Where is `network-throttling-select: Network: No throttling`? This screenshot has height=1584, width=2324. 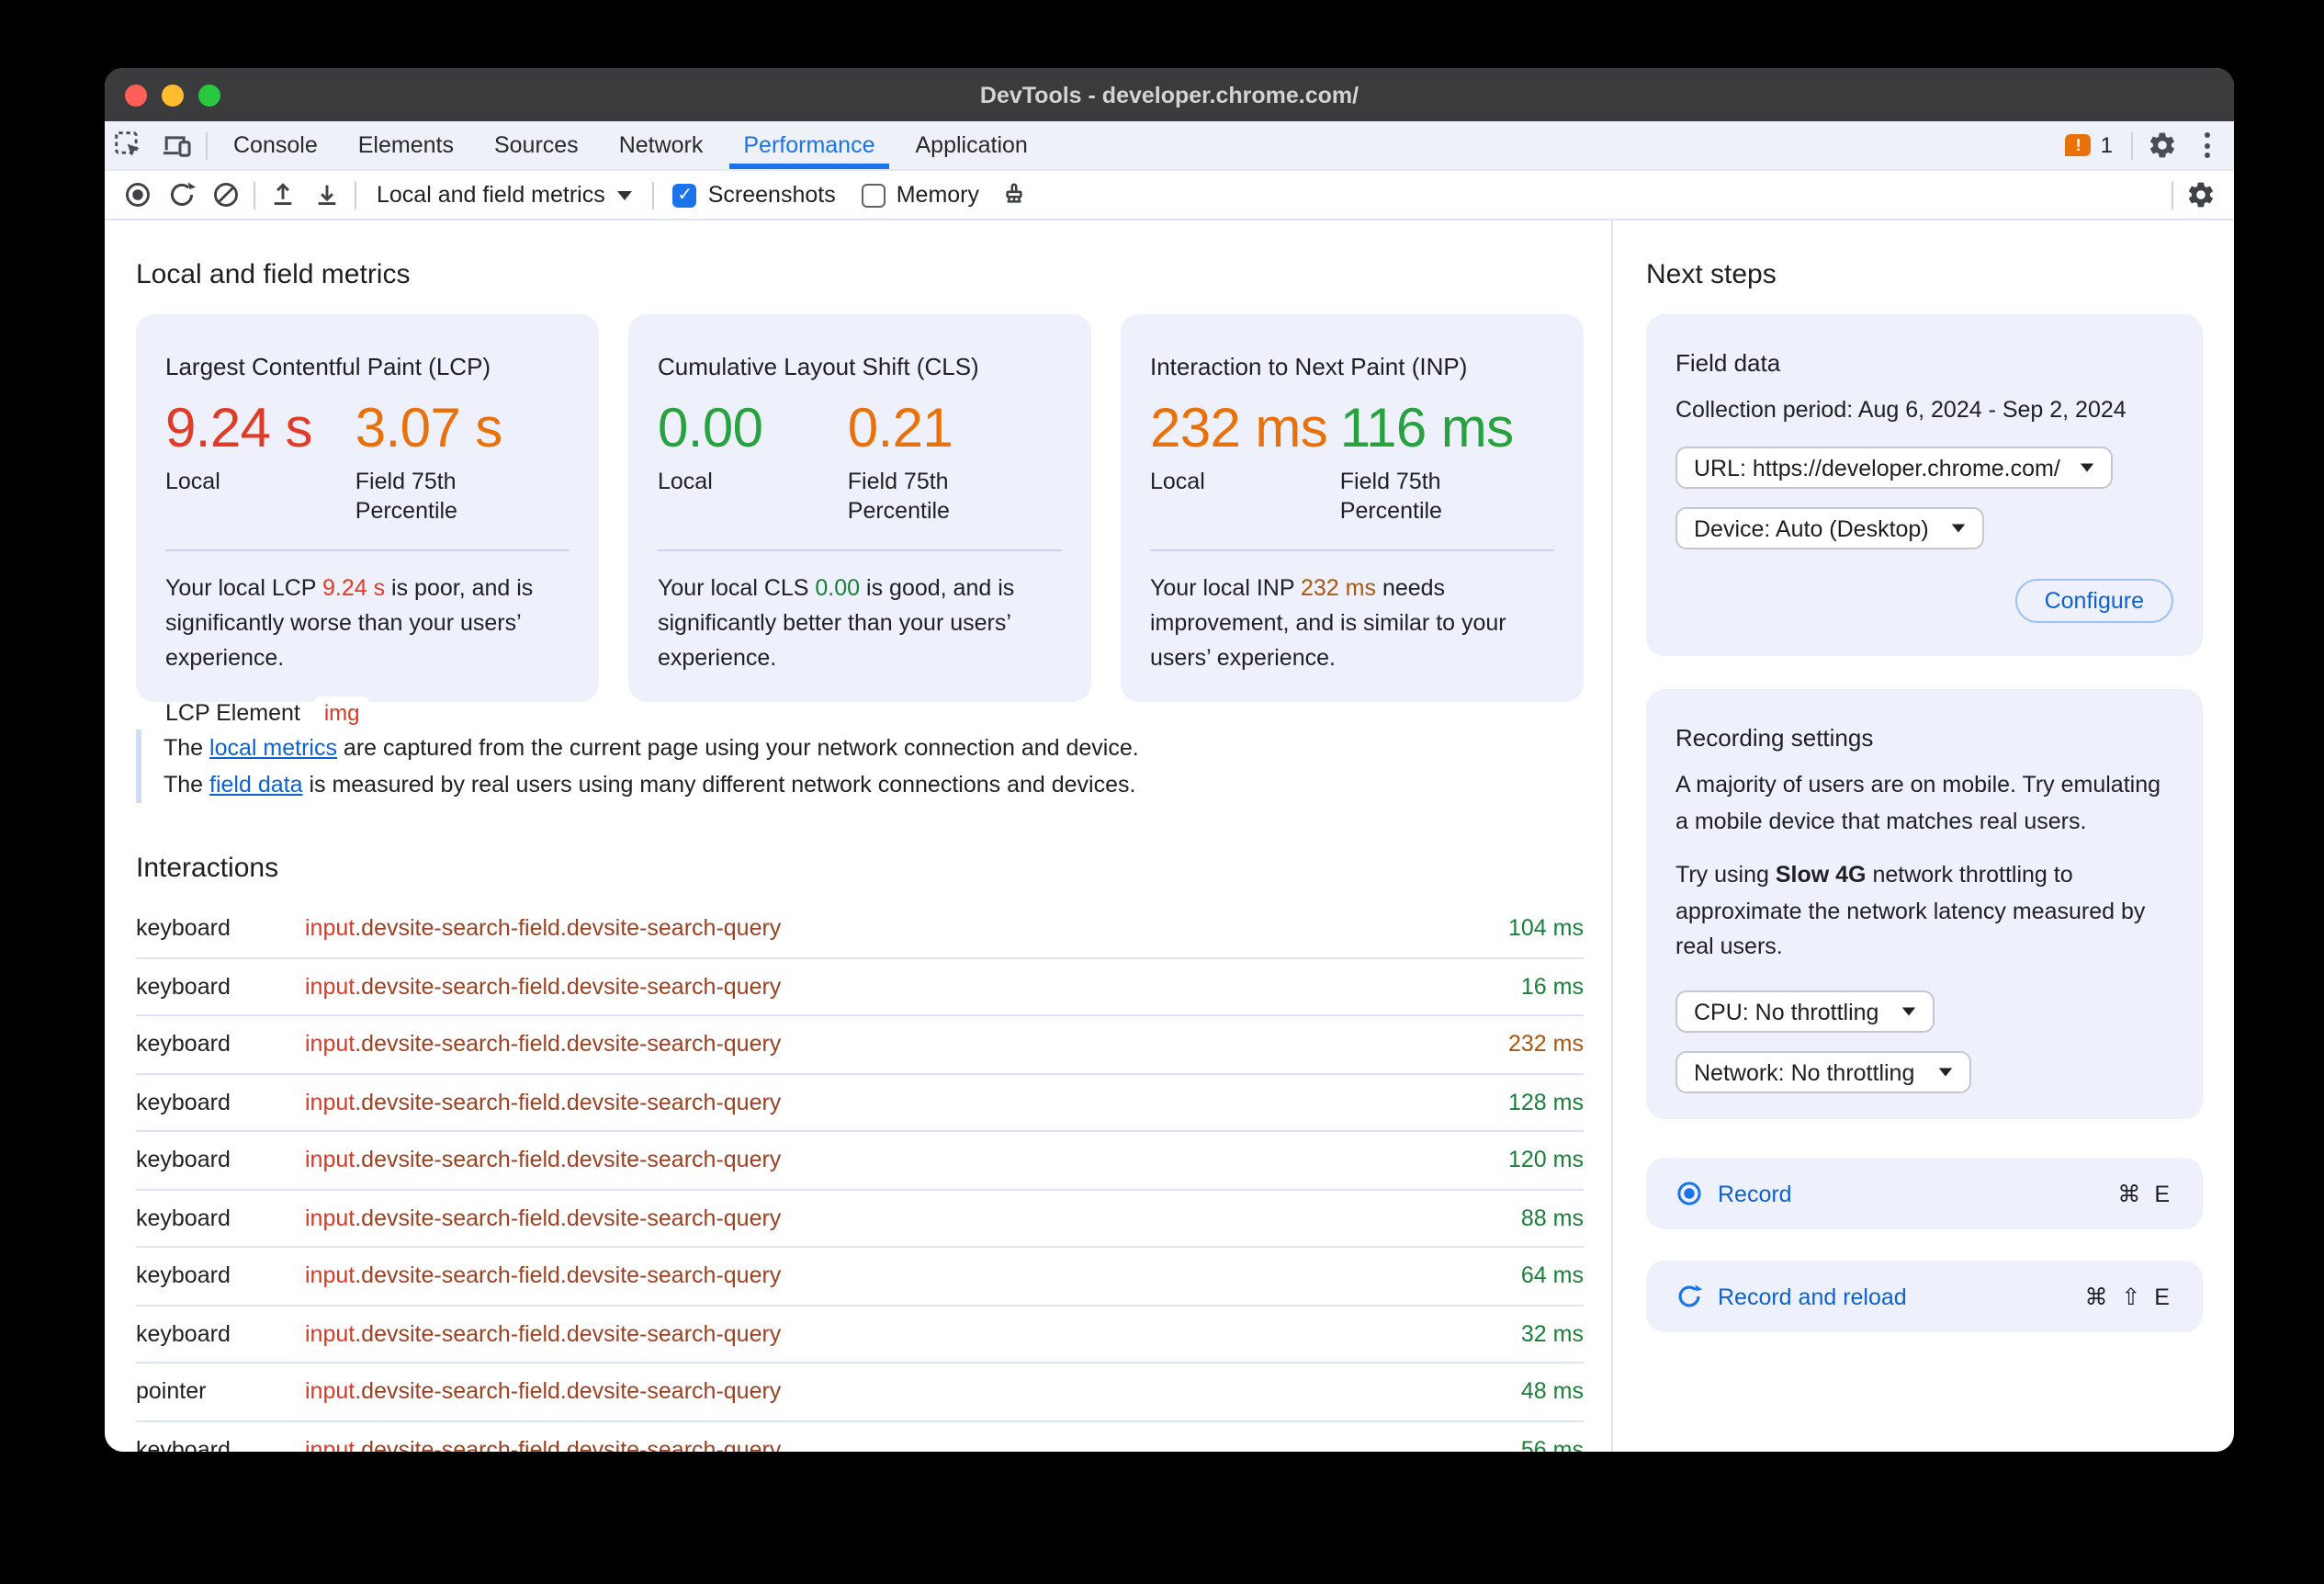 network-throttling-select: Network: No throttling is located at coordinates (1823, 1072).